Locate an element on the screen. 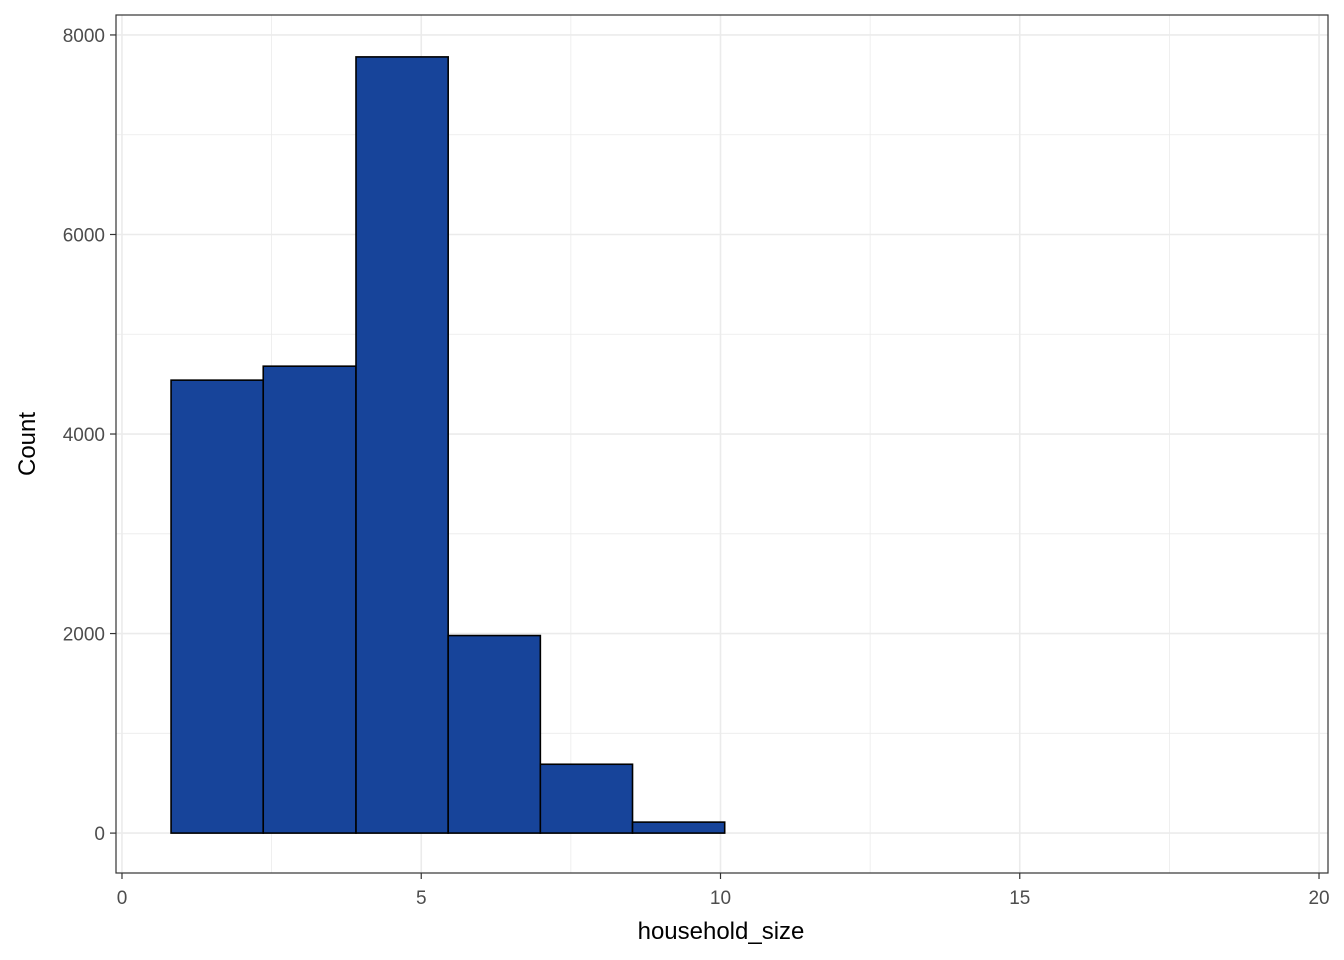  y-axis-ticks: 0 2000 4000 6000 8000 is located at coordinates (89, 435).